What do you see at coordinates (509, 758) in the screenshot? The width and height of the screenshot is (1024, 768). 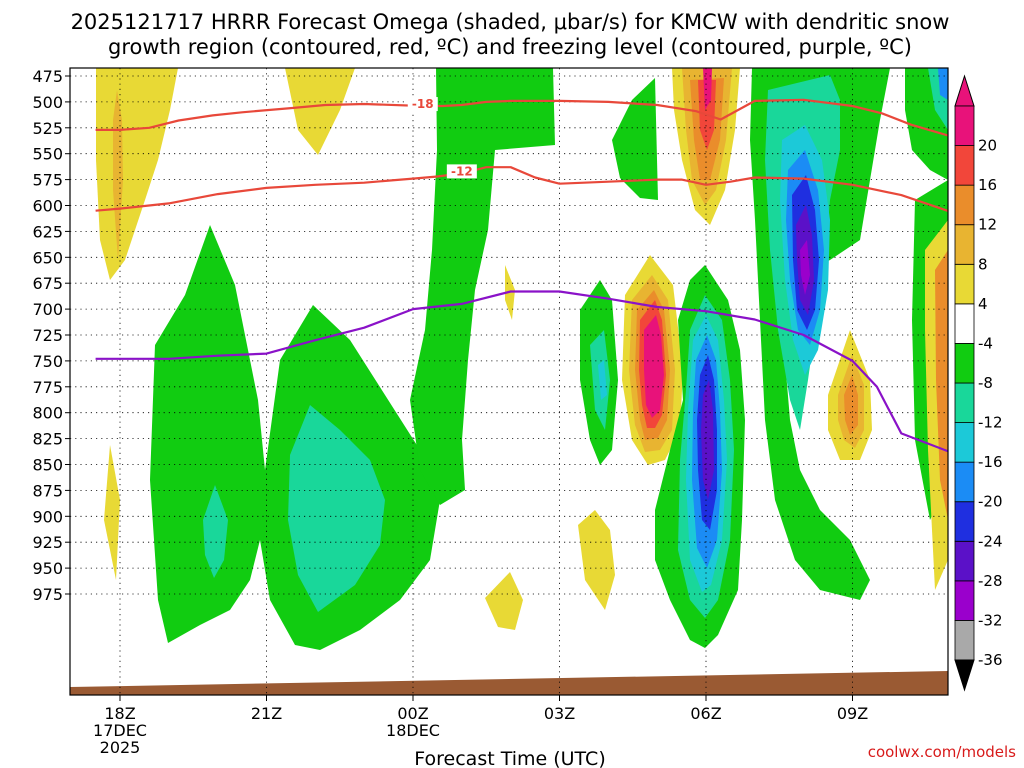 I see `x-axis-label: Forecast Time (UTC)` at bounding box center [509, 758].